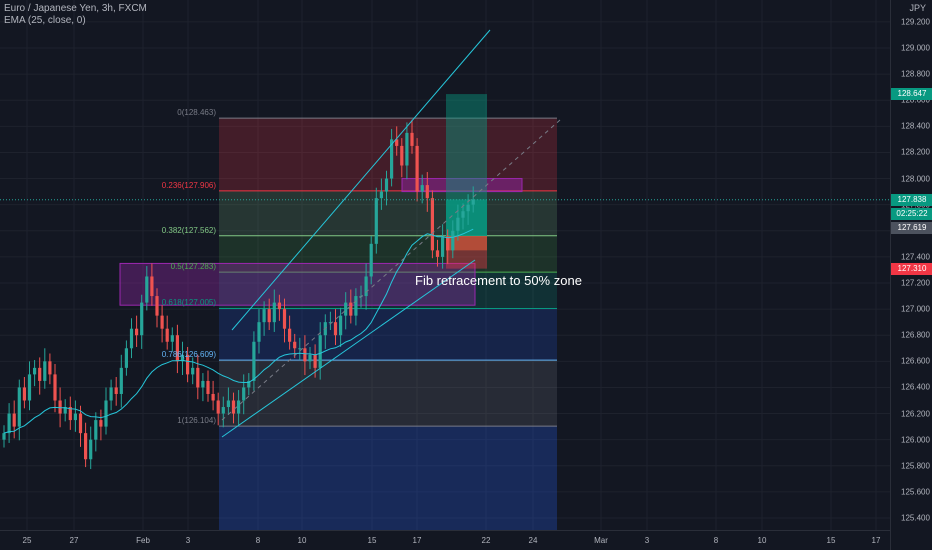 This screenshot has height=550, width=932. What do you see at coordinates (388, 478) in the screenshot?
I see `fib-zone-extension` at bounding box center [388, 478].